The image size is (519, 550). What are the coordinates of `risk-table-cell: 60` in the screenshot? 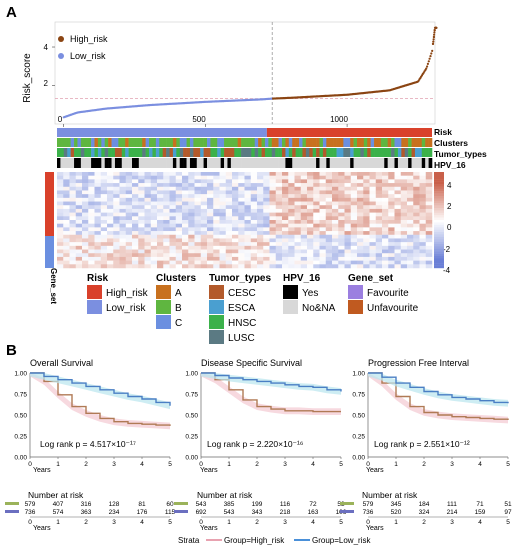 It's located at (170, 504).